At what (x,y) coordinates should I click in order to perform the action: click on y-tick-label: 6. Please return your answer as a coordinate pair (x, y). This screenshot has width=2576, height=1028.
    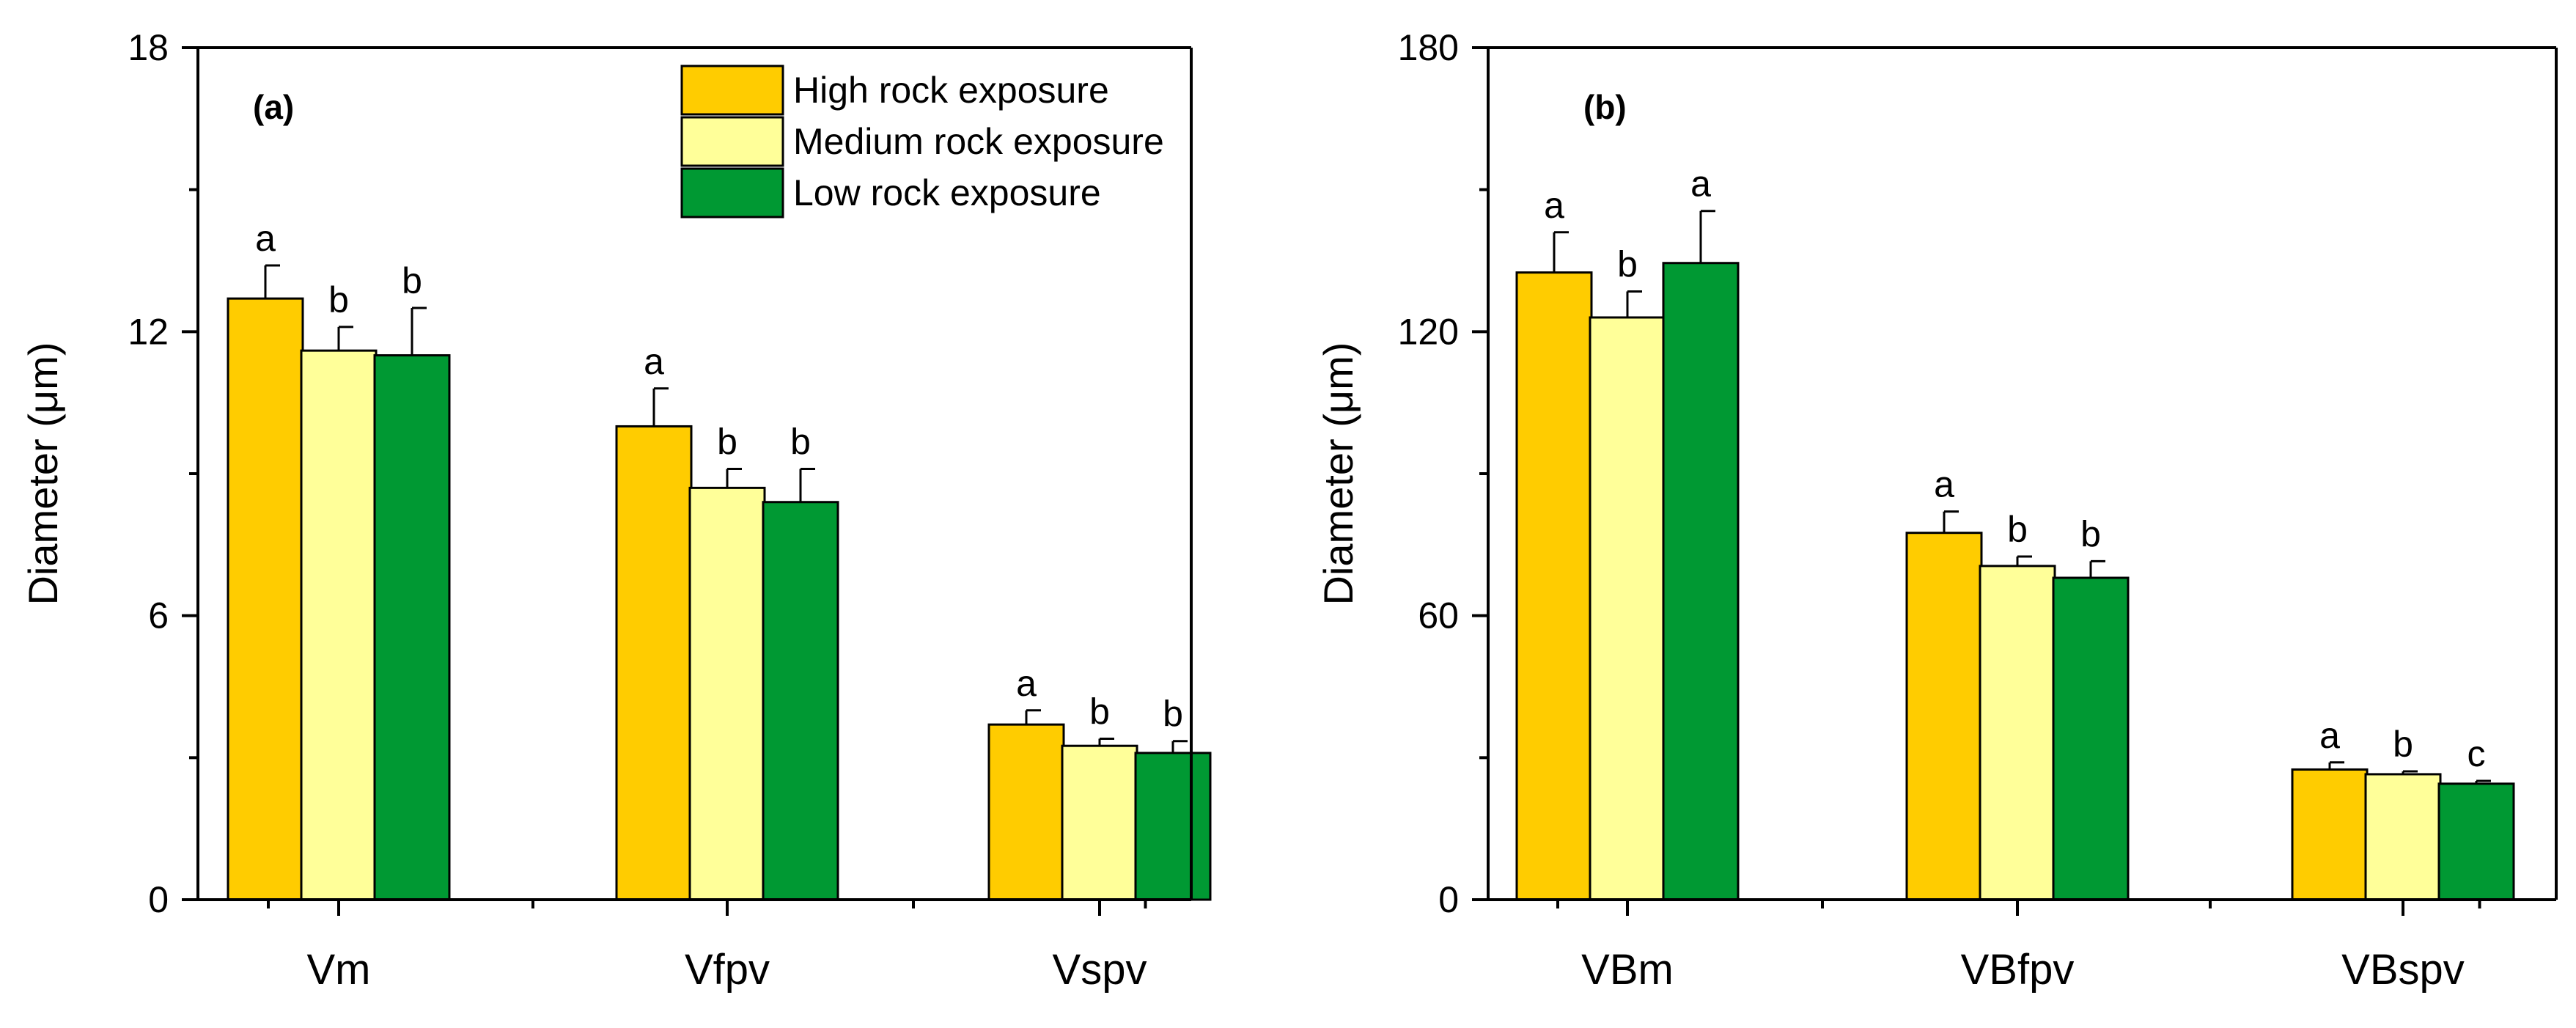
    Looking at the image, I should click on (158, 615).